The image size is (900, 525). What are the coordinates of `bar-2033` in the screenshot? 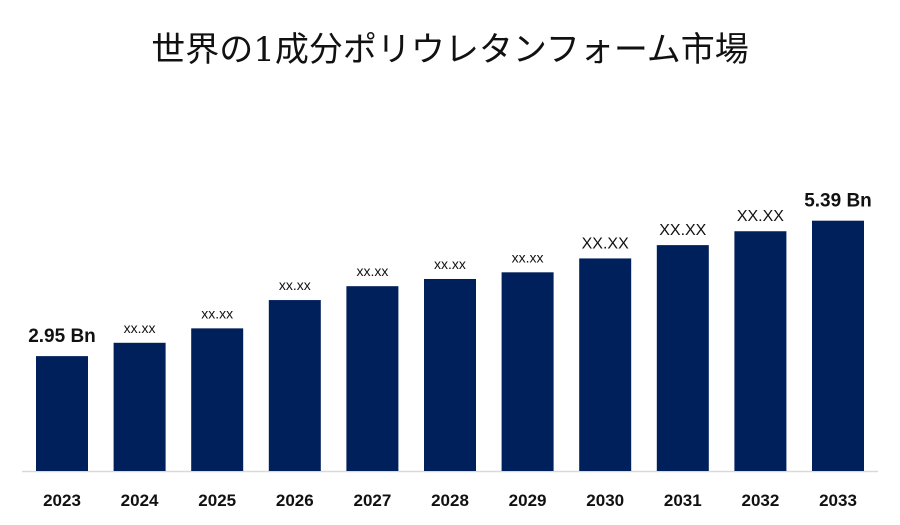 It's located at (838, 345).